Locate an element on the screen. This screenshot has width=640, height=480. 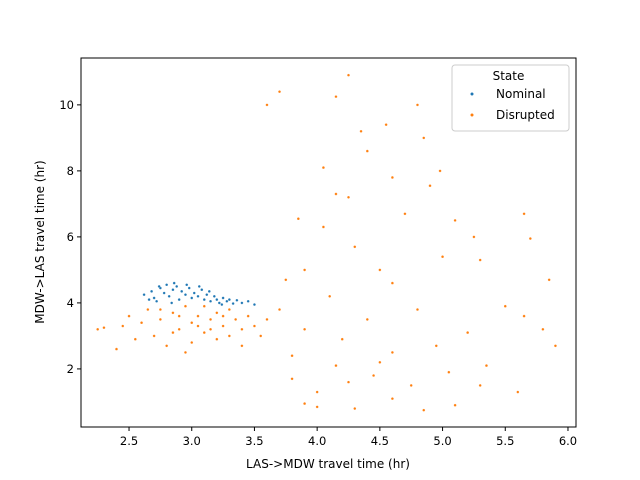
x-tick-label: 4.0 is located at coordinates (317, 441).